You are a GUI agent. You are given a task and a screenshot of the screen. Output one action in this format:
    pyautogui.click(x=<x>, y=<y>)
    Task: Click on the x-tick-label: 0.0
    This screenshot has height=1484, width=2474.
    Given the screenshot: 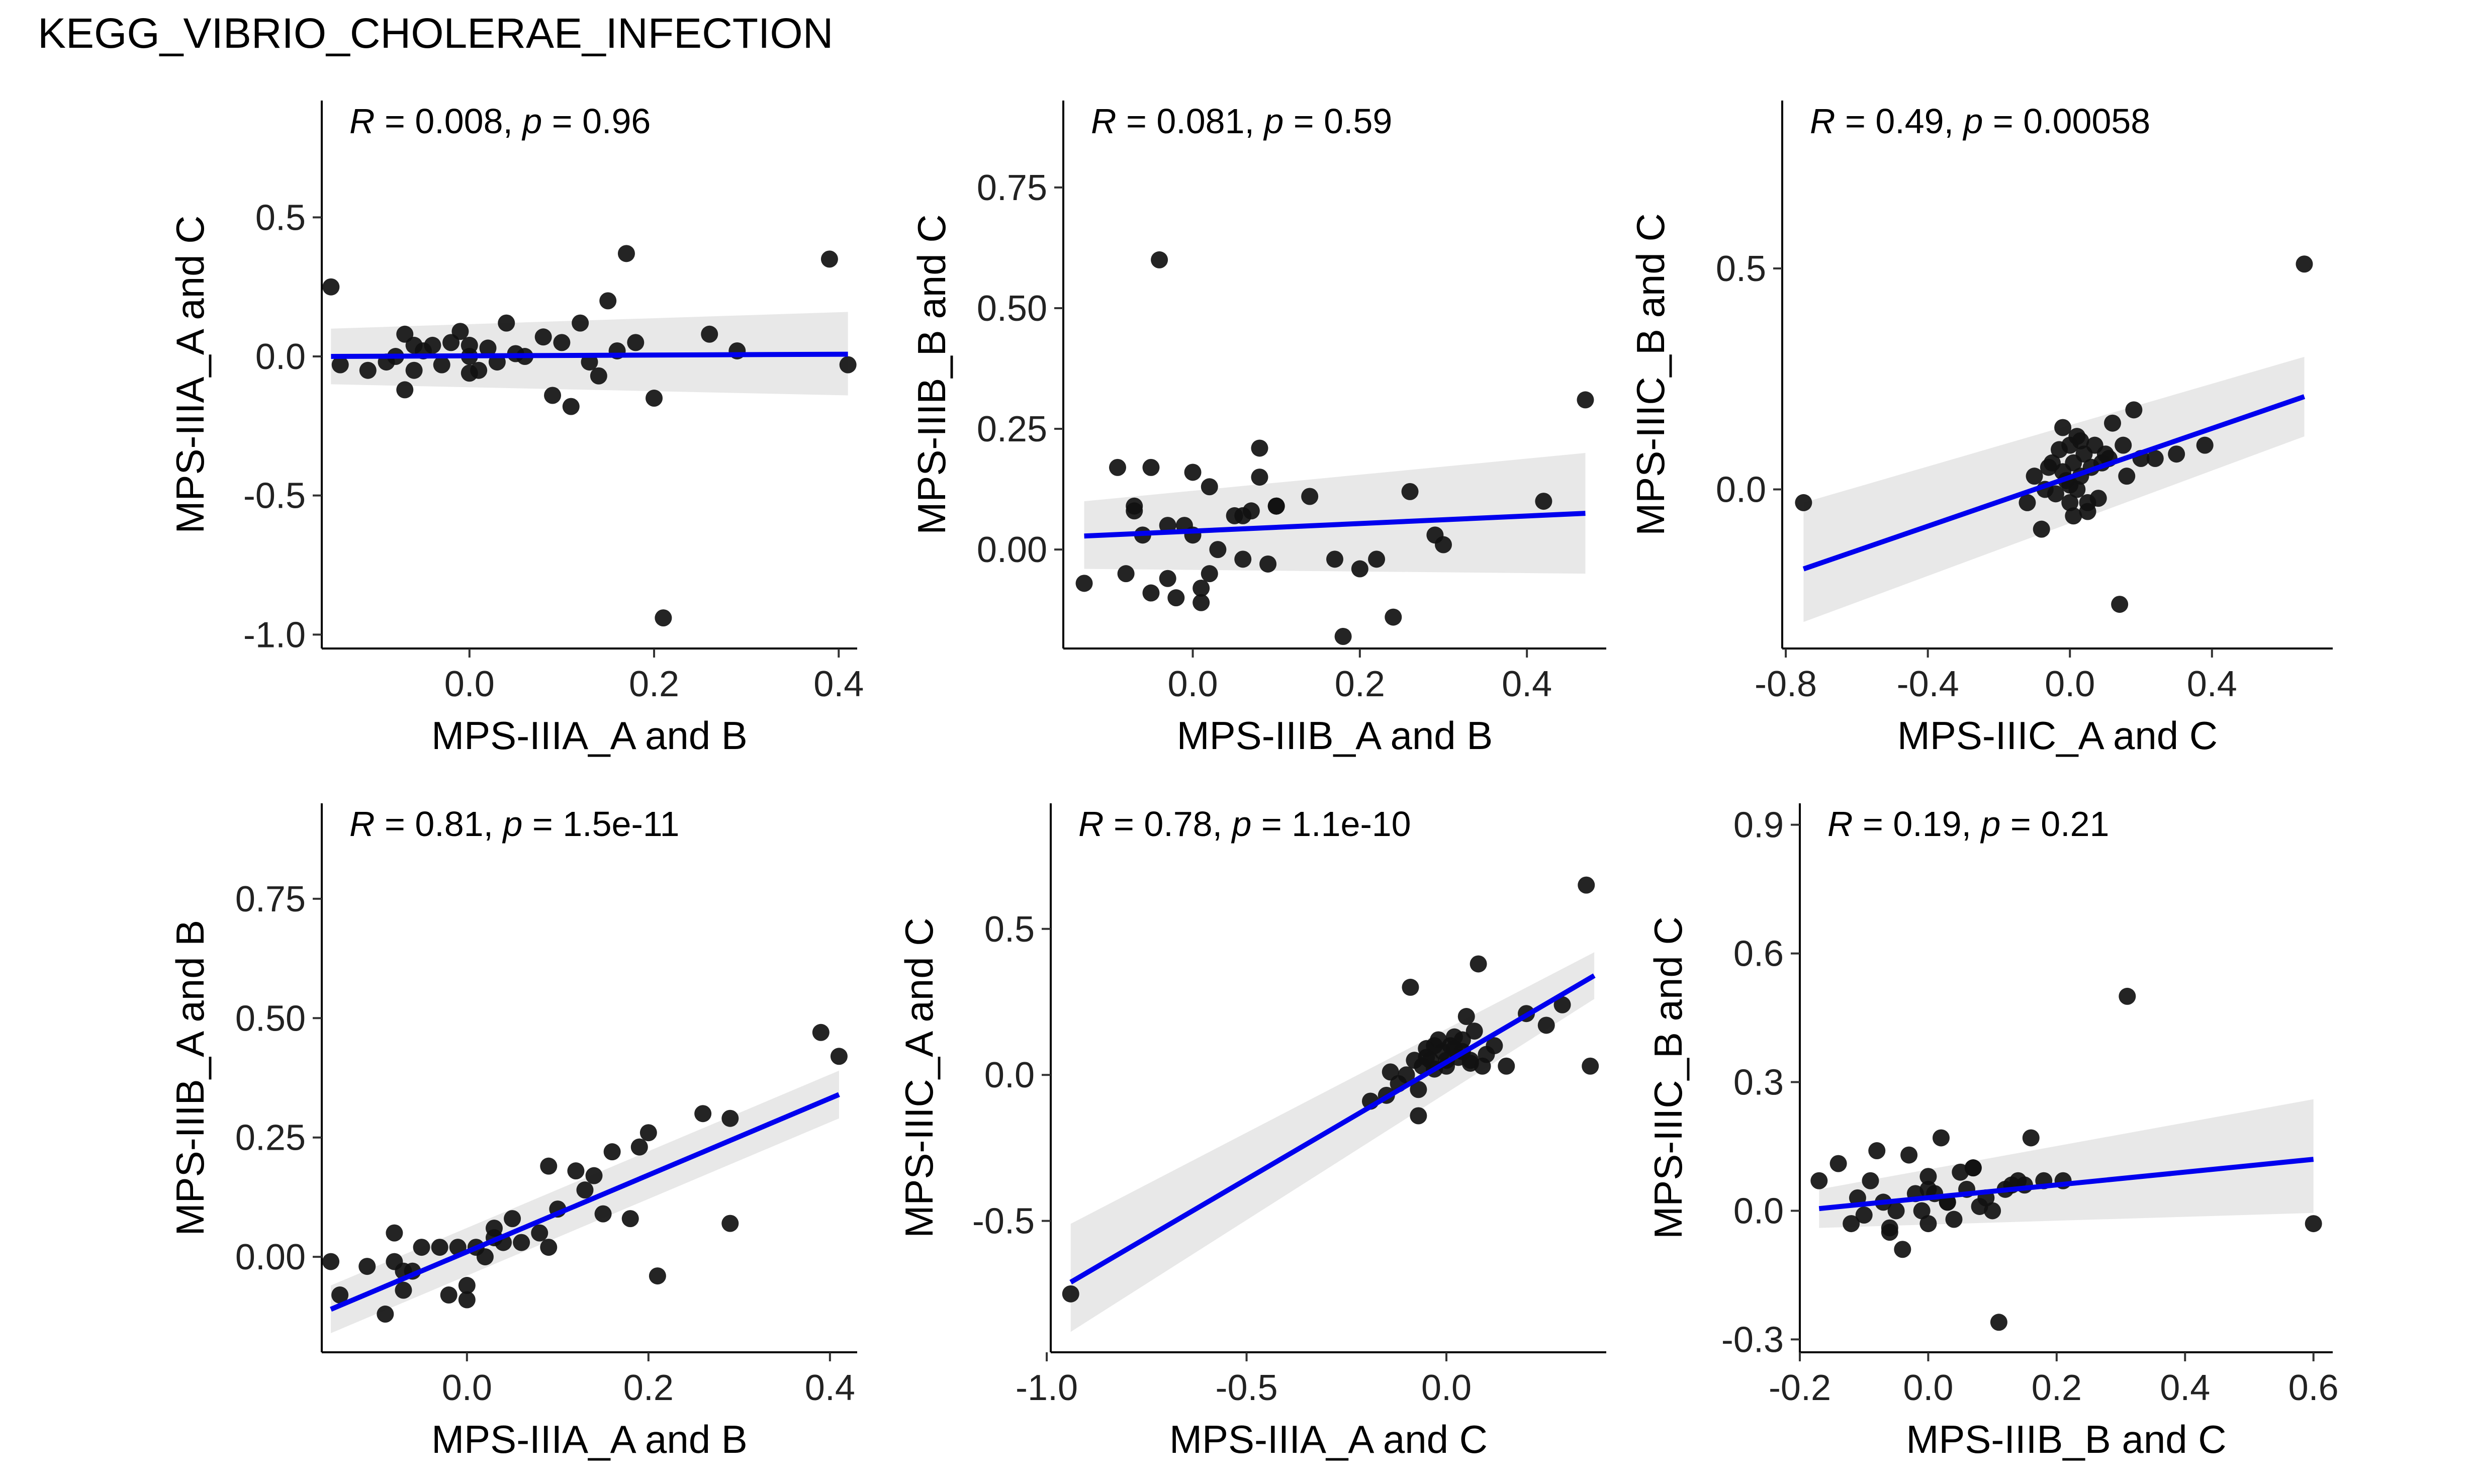 What is the action you would take?
    pyautogui.click(x=1928, y=1388)
    